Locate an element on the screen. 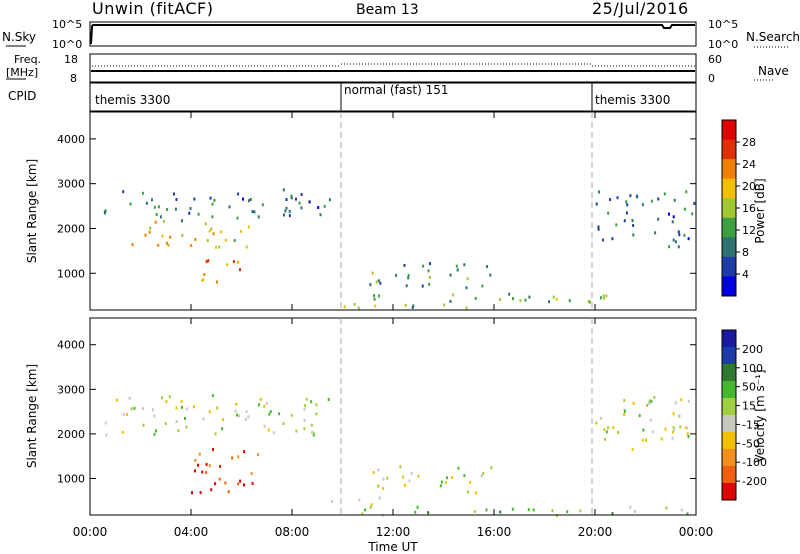 Image resolution: width=800 pixels, height=554 pixels. nsky-label: N.Sky is located at coordinates (19, 37).